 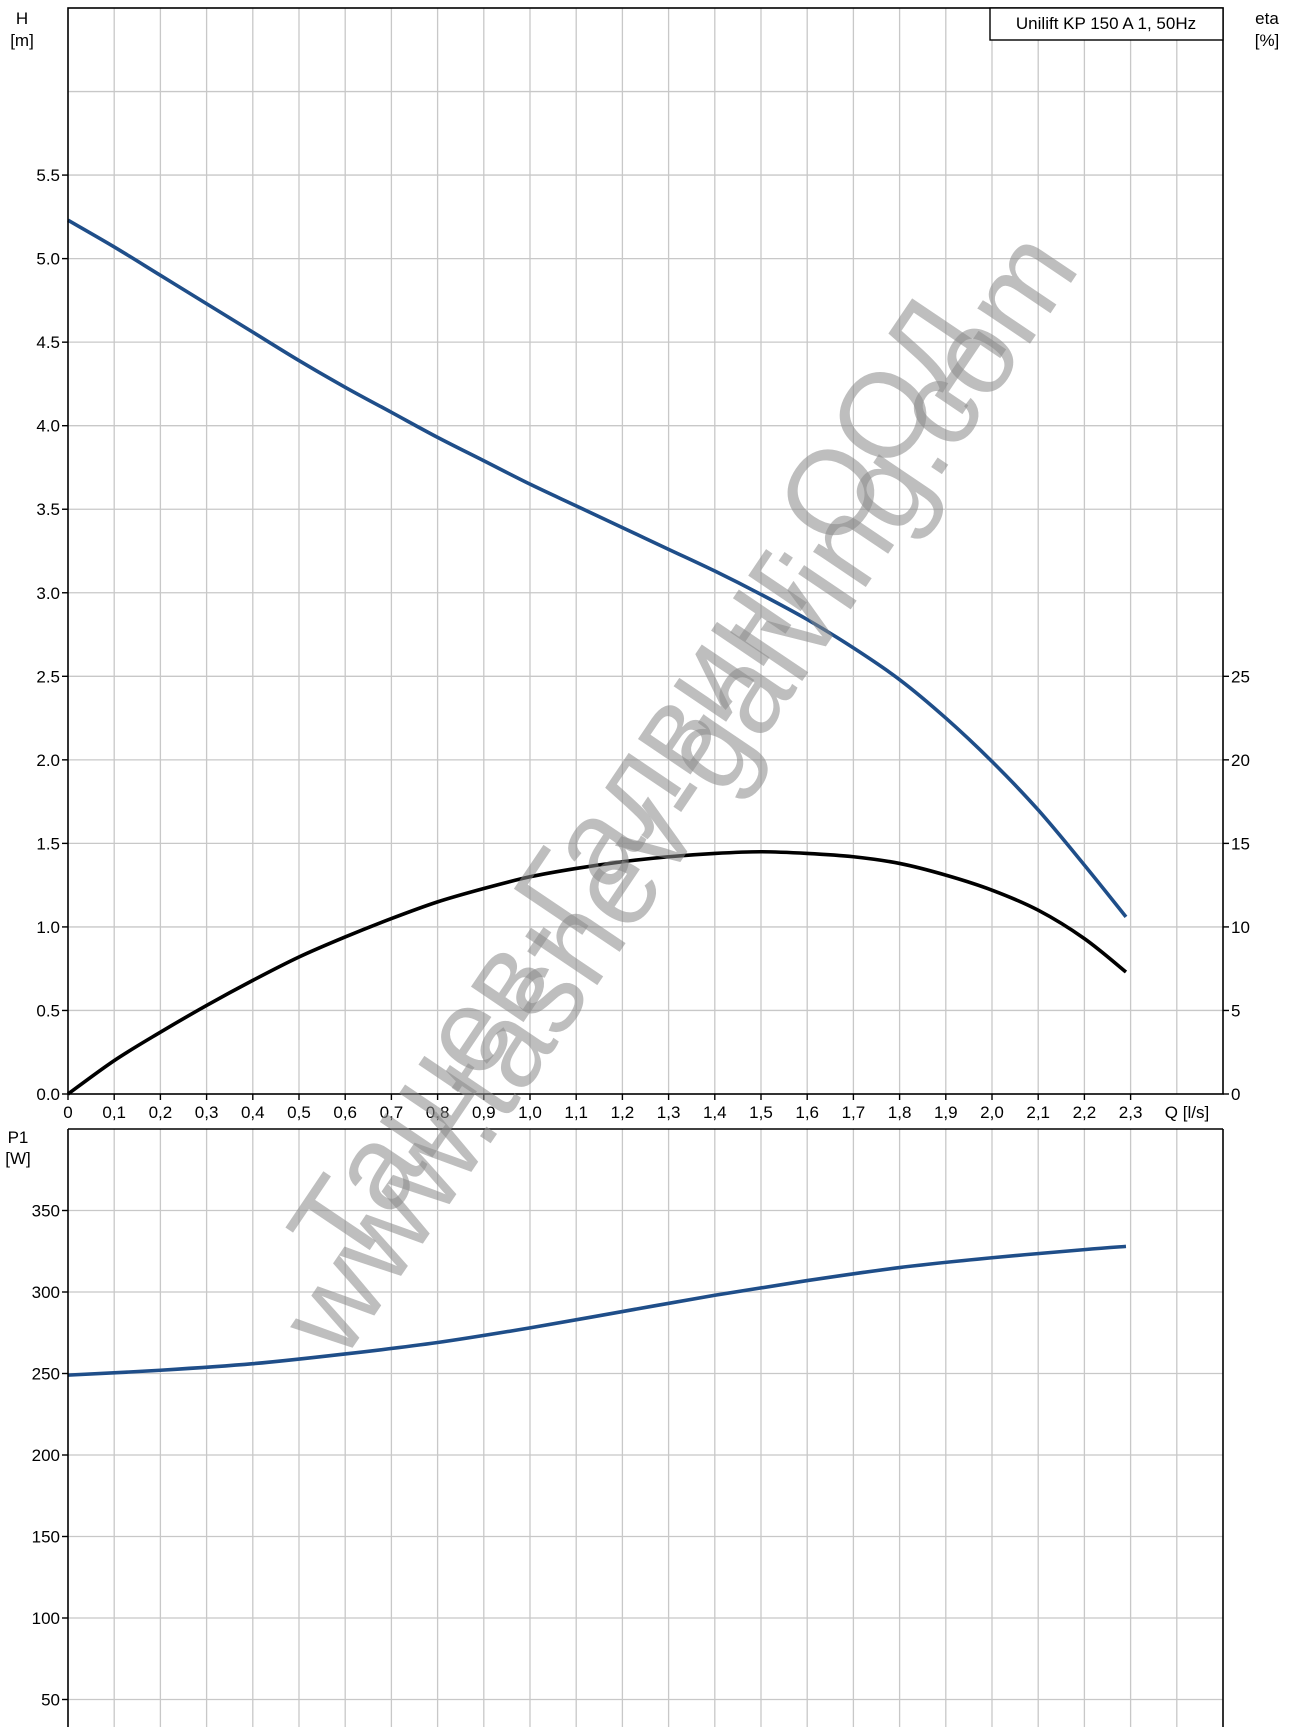 I want to click on x-tick-label: 1,3, so click(x=669, y=1112).